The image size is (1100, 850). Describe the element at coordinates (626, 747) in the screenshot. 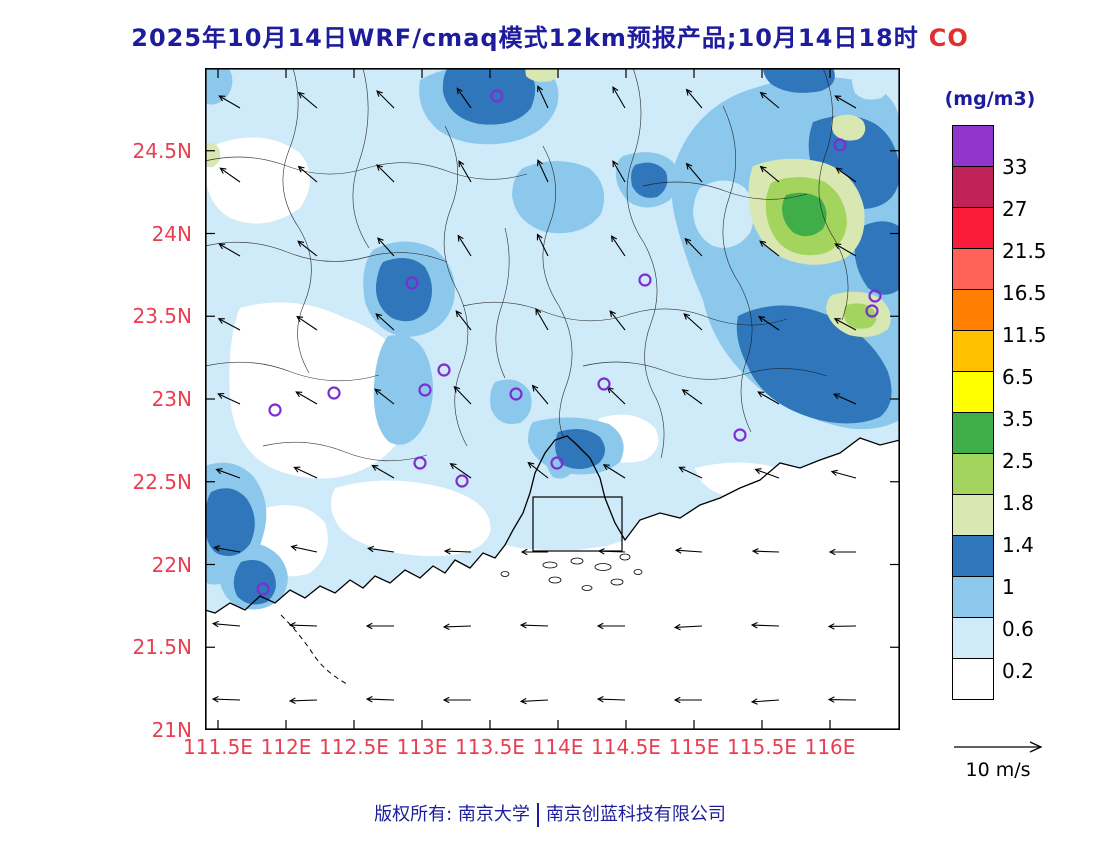

I see `x-axis-label: 114.5E` at that location.